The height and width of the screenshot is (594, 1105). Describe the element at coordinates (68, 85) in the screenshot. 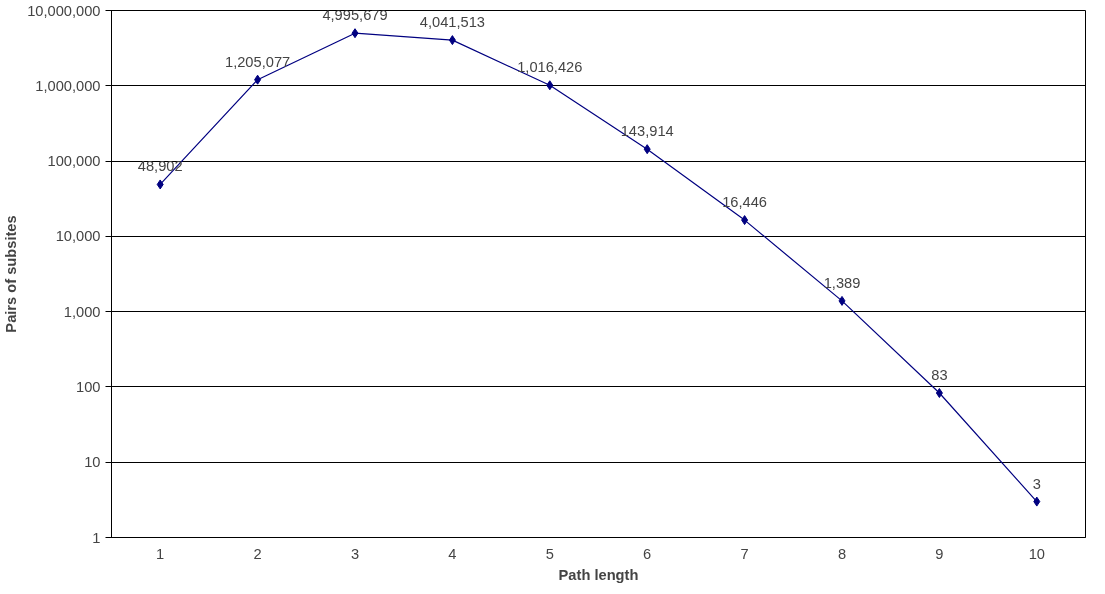

I see `y-tick-label: 1,000,000` at that location.